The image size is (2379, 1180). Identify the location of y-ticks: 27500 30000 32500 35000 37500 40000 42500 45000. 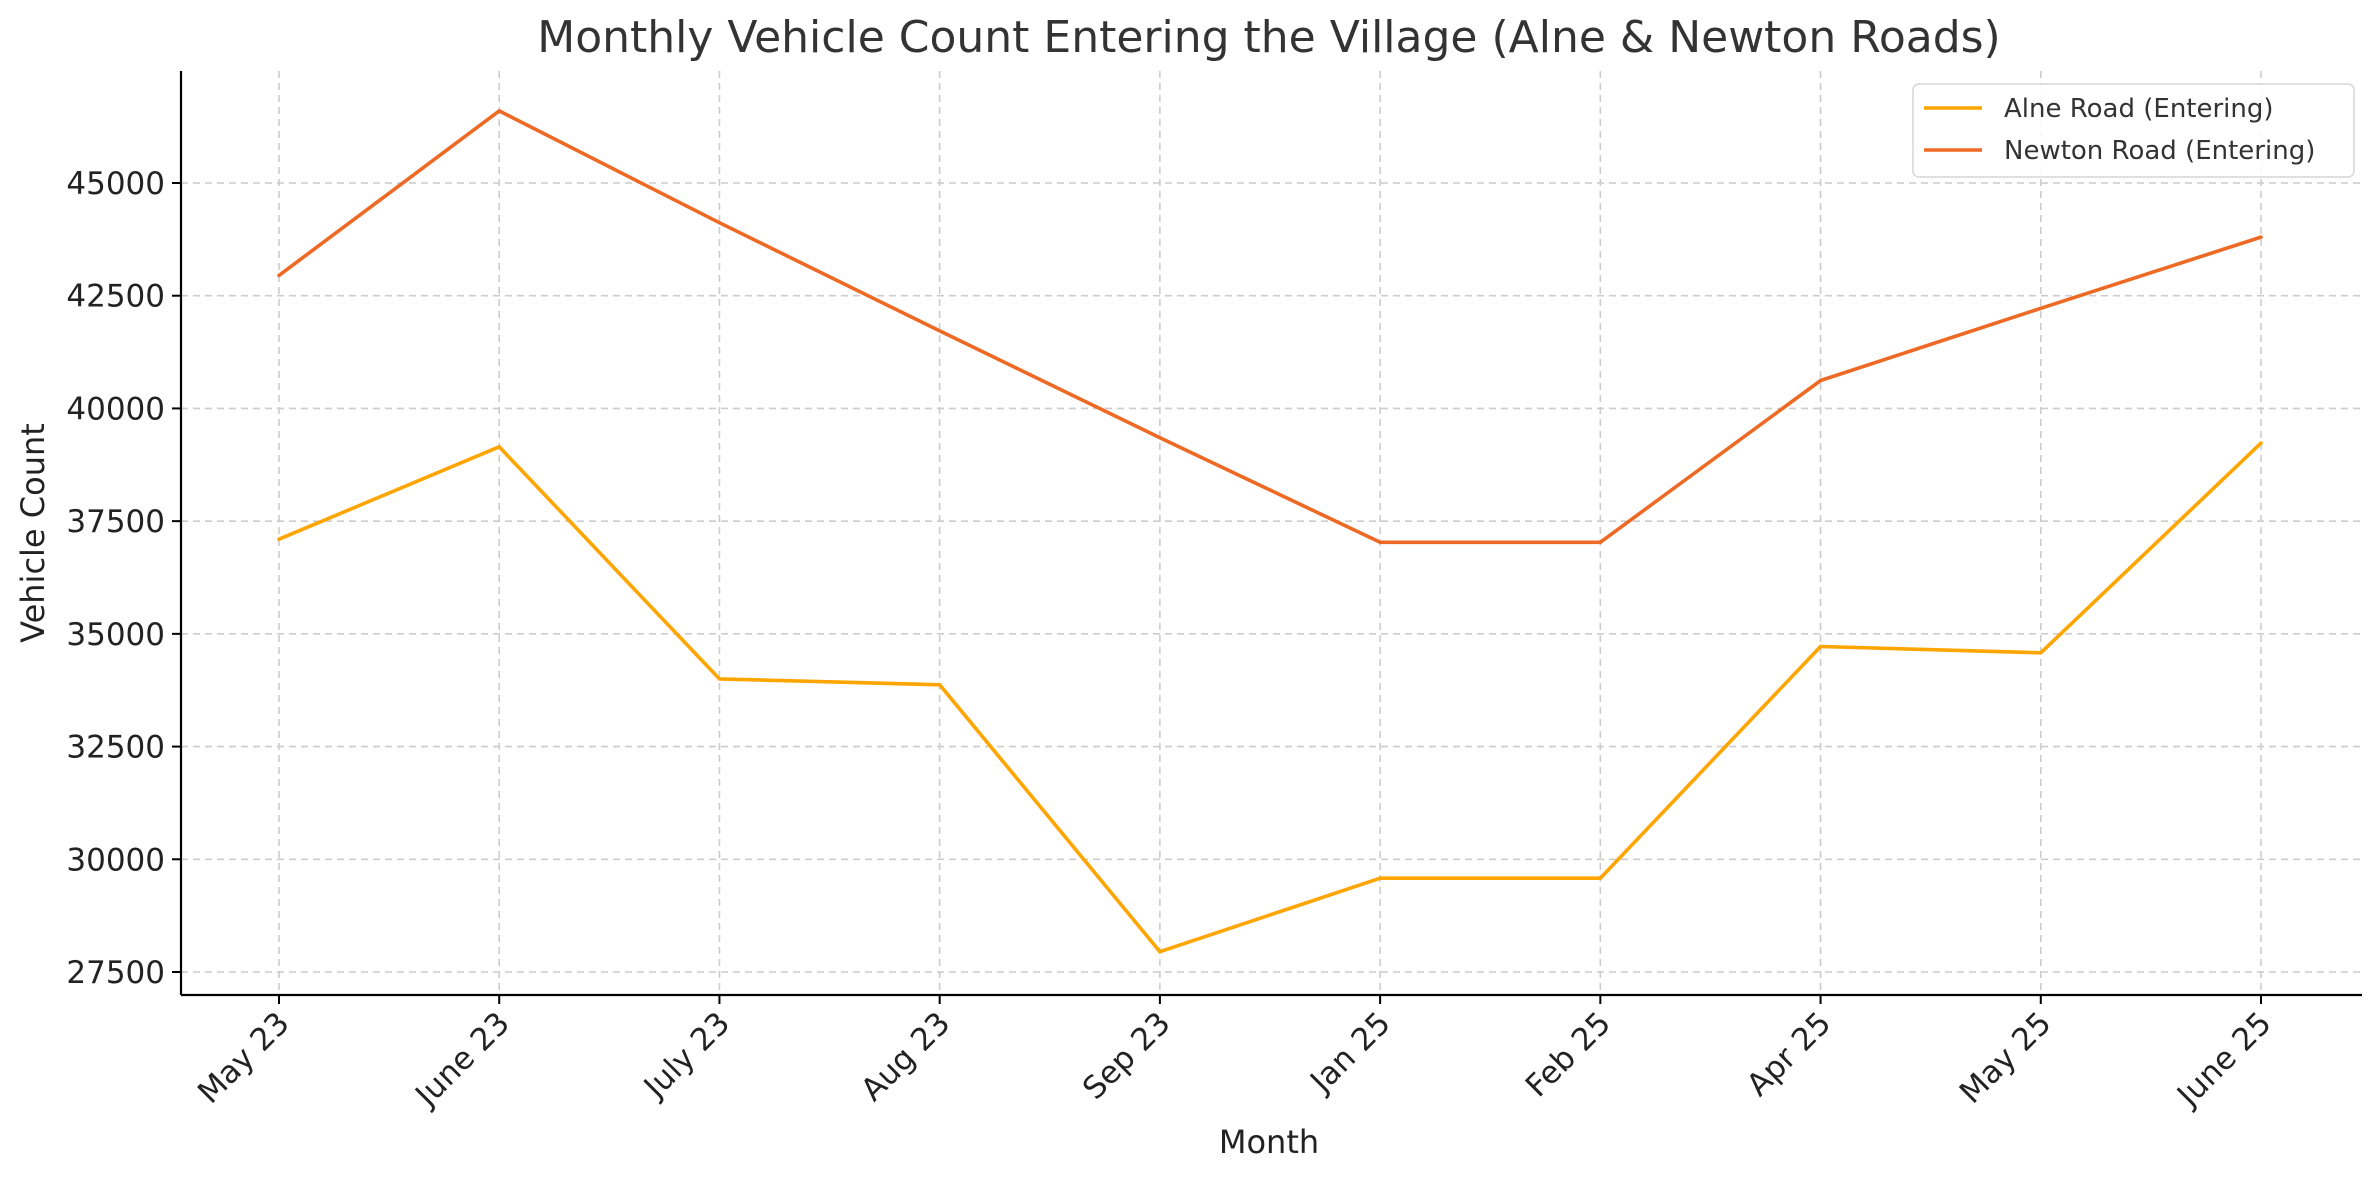
(123, 578).